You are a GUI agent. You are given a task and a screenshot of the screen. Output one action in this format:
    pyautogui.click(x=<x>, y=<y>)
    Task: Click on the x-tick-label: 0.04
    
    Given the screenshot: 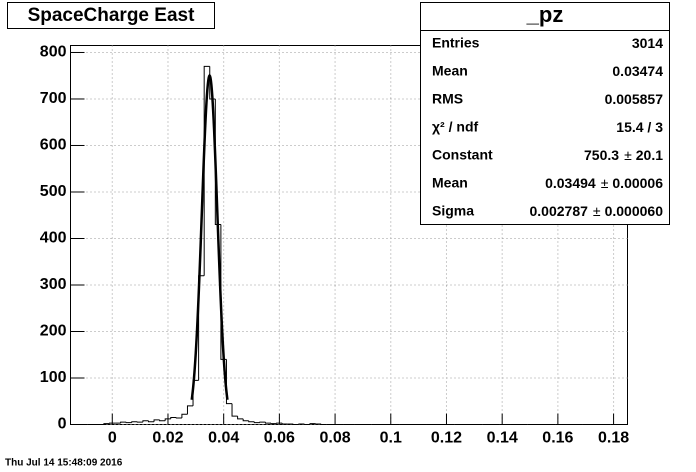 What is the action you would take?
    pyautogui.click(x=223, y=438)
    